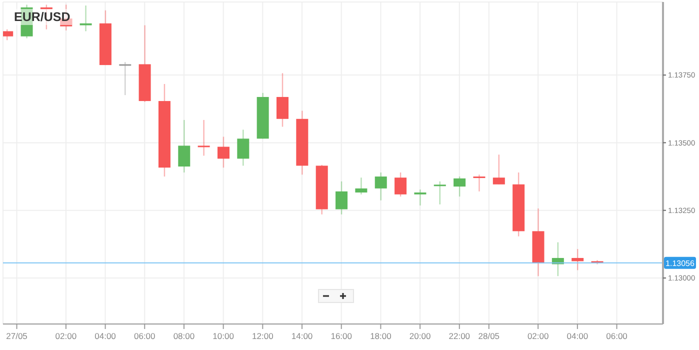  Describe the element at coordinates (381, 336) in the screenshot. I see `x-tick-label: 18:00` at that location.